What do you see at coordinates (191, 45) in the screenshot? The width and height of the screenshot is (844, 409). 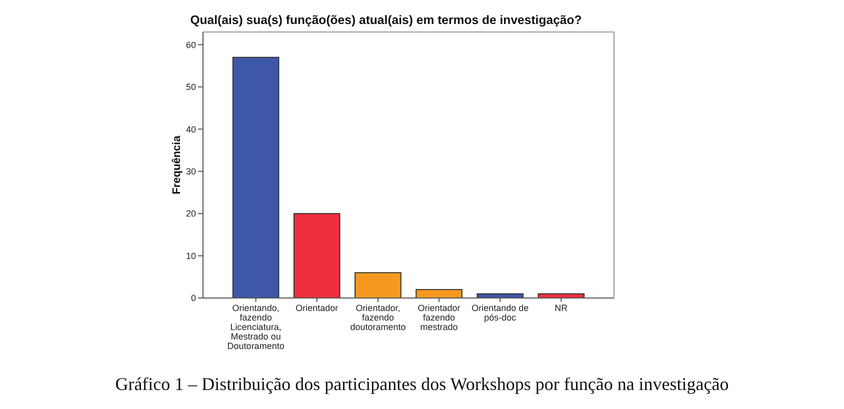 I see `y-tick-label: 60` at bounding box center [191, 45].